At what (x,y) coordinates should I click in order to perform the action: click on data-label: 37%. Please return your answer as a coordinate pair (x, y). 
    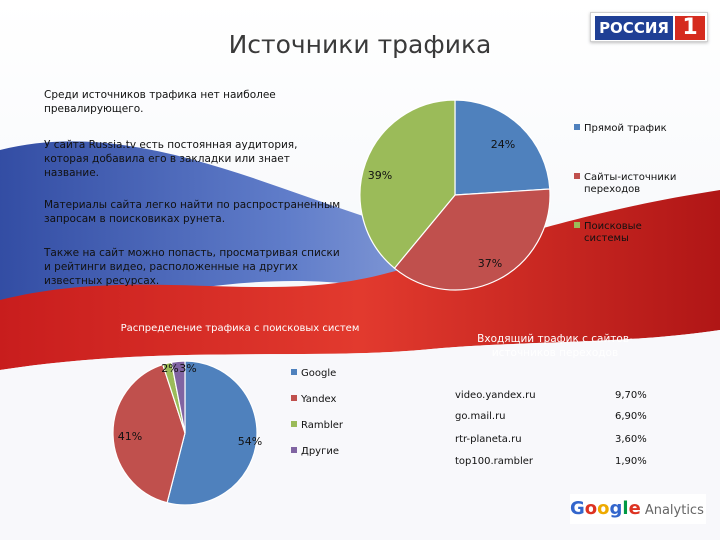
    Looking at the image, I should click on (490, 263).